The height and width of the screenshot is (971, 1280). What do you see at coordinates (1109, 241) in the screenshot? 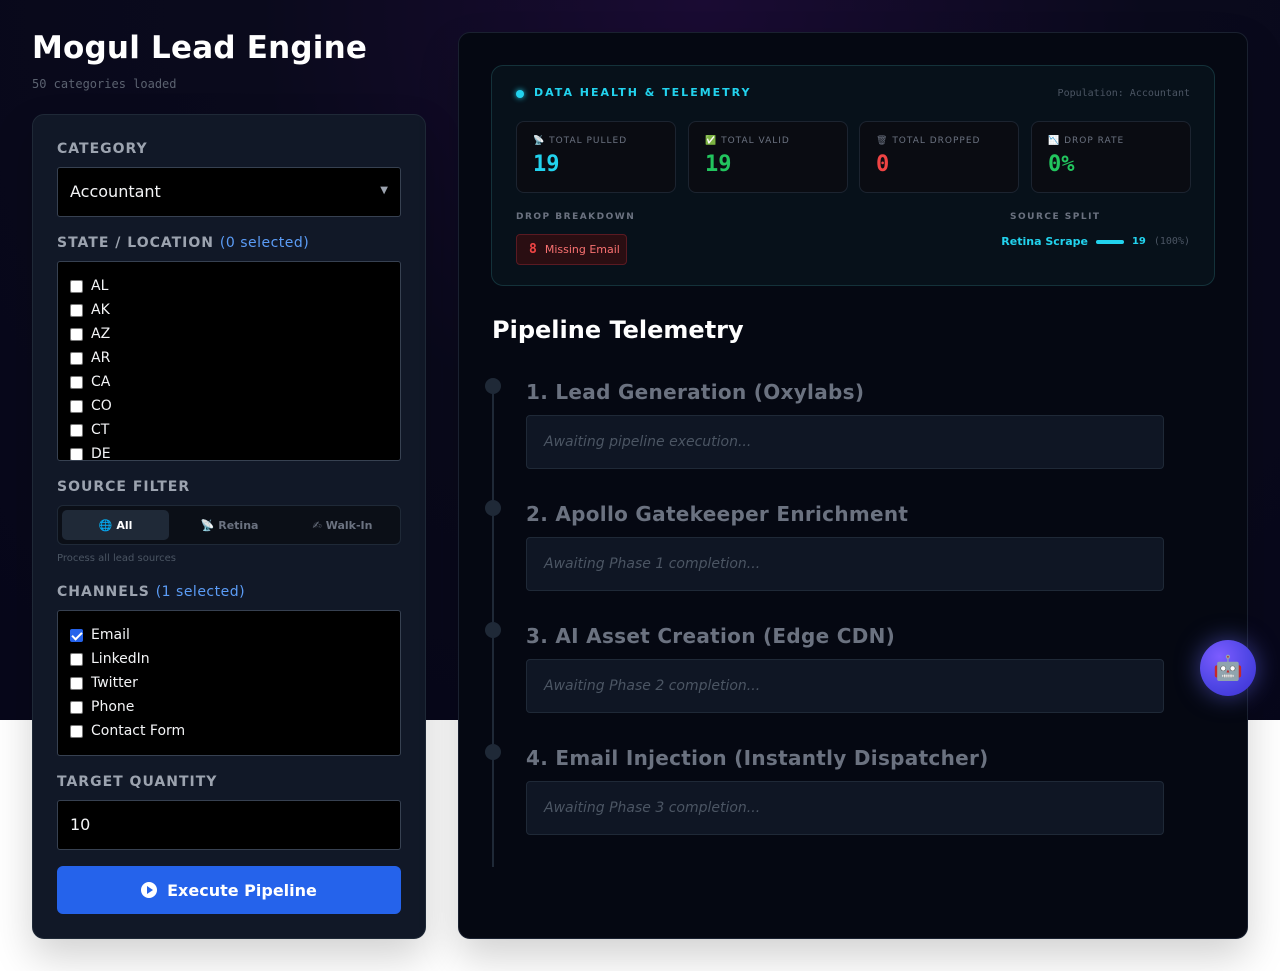
I see `source-split-bar` at bounding box center [1109, 241].